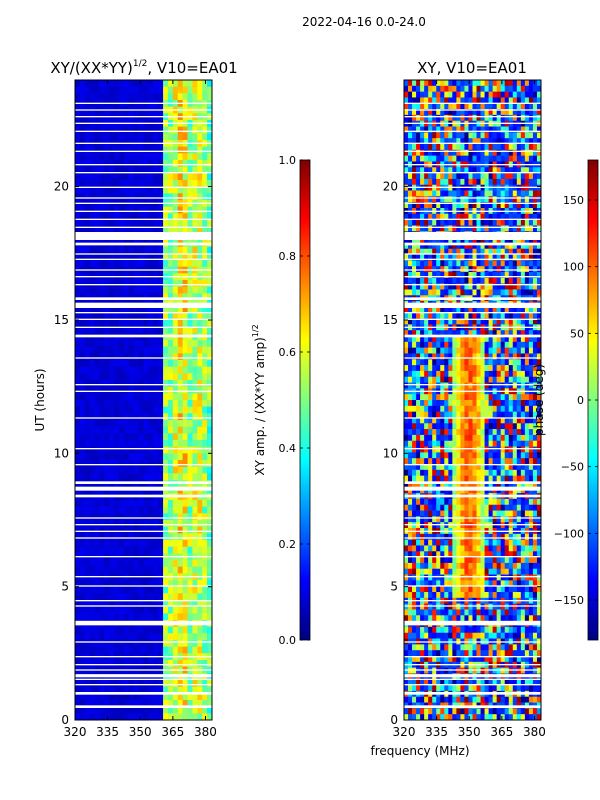 The height and width of the screenshot is (800, 600). I want to click on amplitude-panel-title: XY/(XX*YY)1/2, V10=EA01, so click(143, 68).